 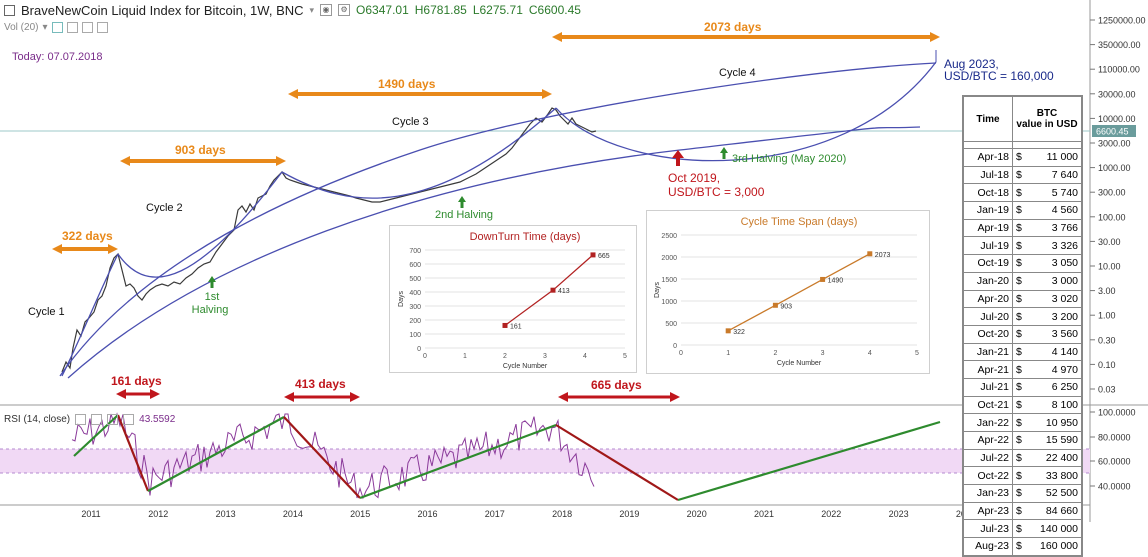 What do you see at coordinates (382, 10) in the screenshot?
I see `ohlc-open: O6347.01` at bounding box center [382, 10].